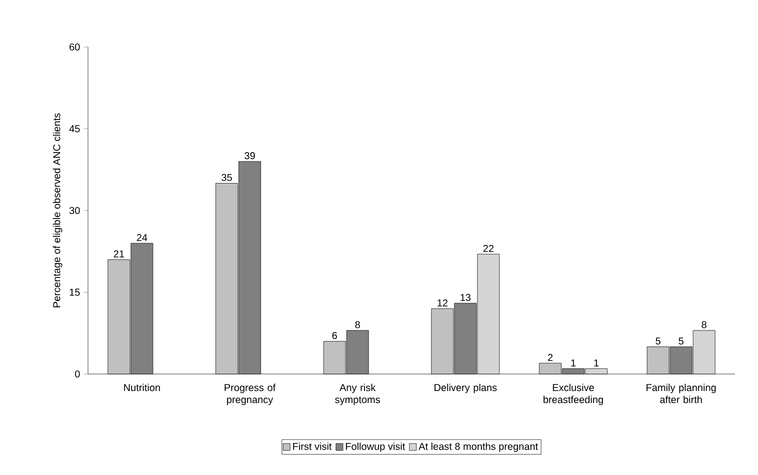 The width and height of the screenshot is (758, 475). Describe the element at coordinates (249, 156) in the screenshot. I see `data-label: 39` at that location.